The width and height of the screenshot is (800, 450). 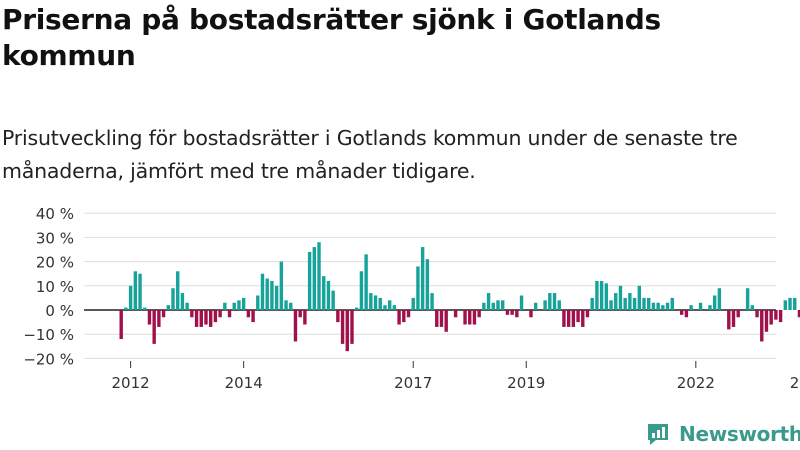 What do you see at coordinates (48, 335) in the screenshot?
I see `y-tick-label: −10 %` at bounding box center [48, 335].